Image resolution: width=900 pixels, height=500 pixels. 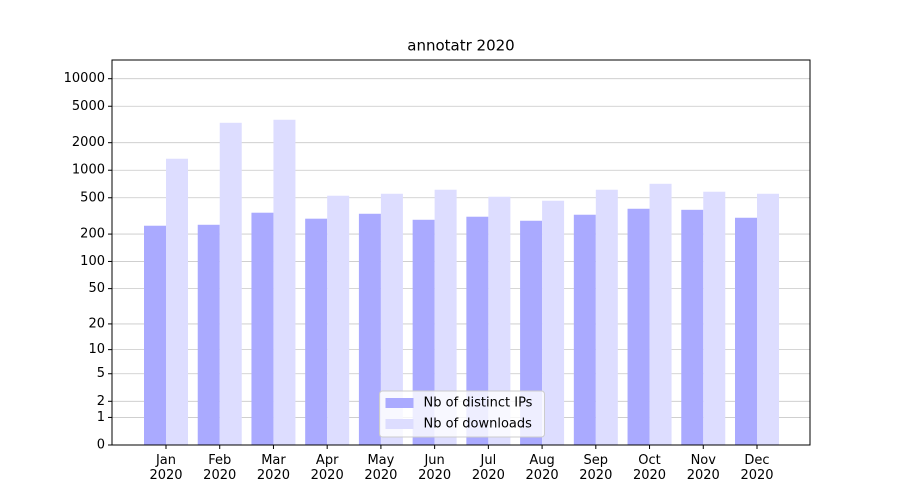 What do you see at coordinates (649, 468) in the screenshot?
I see `x-tick-label: Oct 2020` at bounding box center [649, 468].